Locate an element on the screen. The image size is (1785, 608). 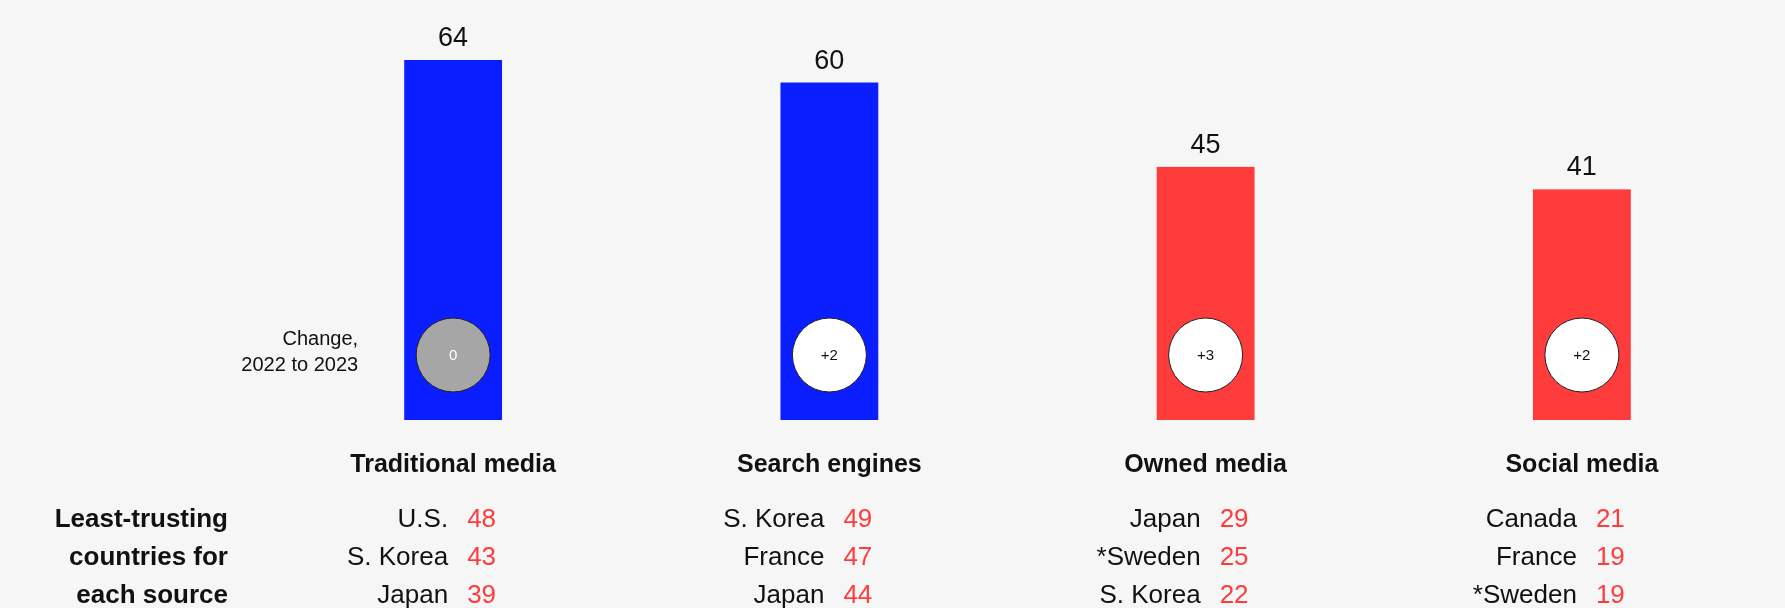
circle-badge: +3 is located at coordinates (1206, 355).